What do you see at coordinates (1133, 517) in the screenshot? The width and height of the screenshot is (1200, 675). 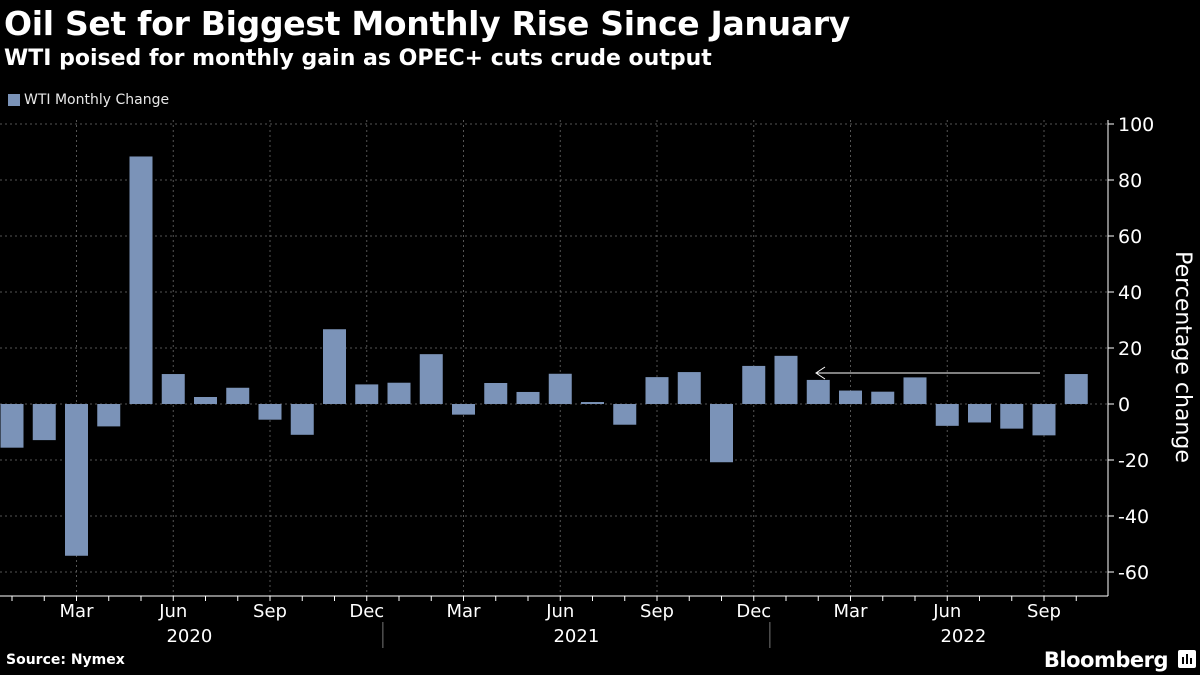 I see `y-tick-label: -40` at bounding box center [1133, 517].